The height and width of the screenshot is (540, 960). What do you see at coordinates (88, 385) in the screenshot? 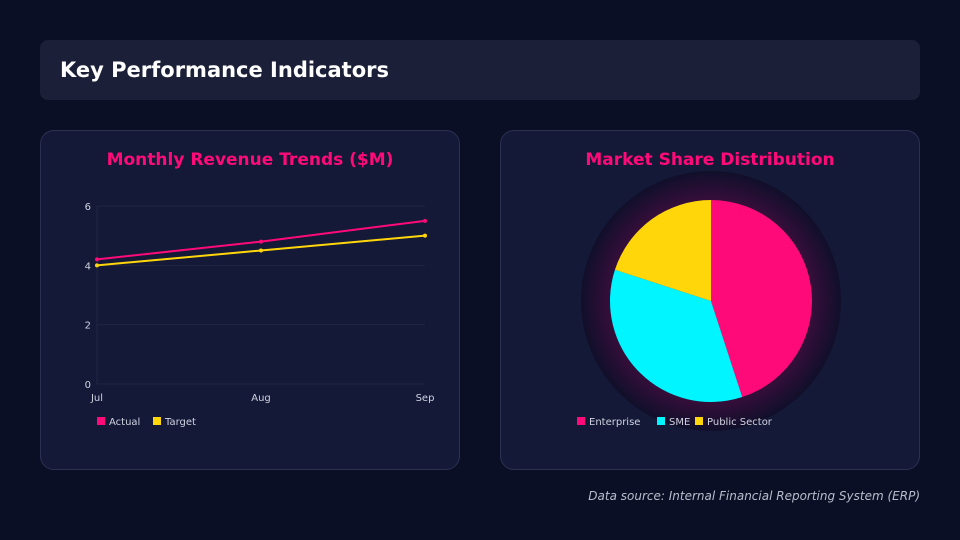
I see `y-tick-label: 0` at bounding box center [88, 385].